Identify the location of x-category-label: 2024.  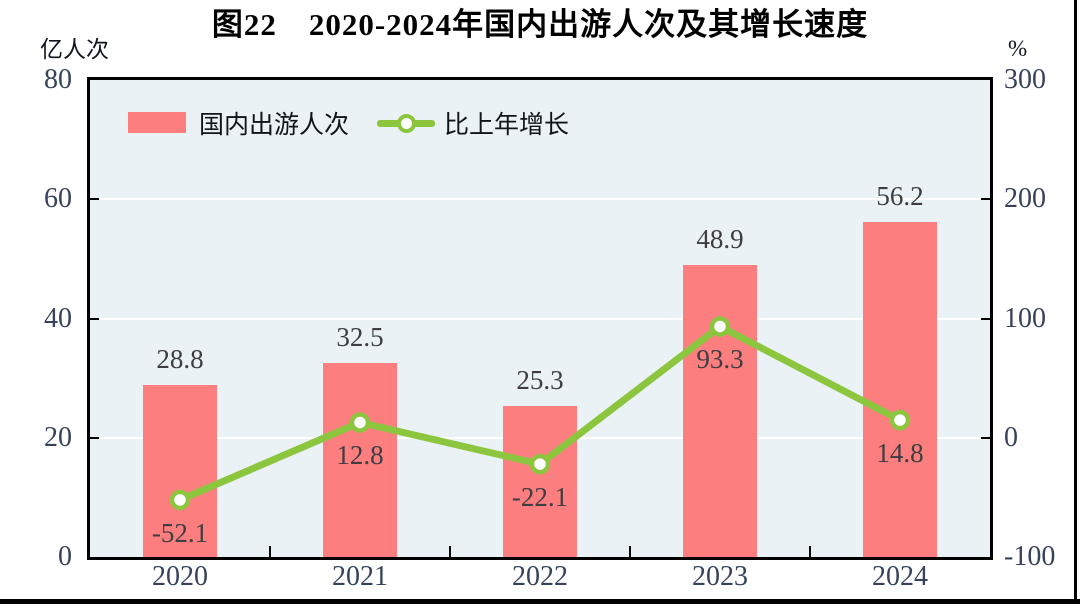
(900, 576).